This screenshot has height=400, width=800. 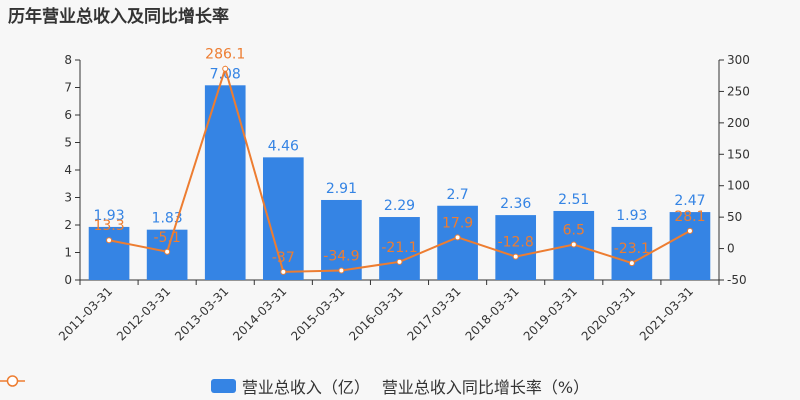 I want to click on y-left-tick-label: 2, so click(x=68, y=225).